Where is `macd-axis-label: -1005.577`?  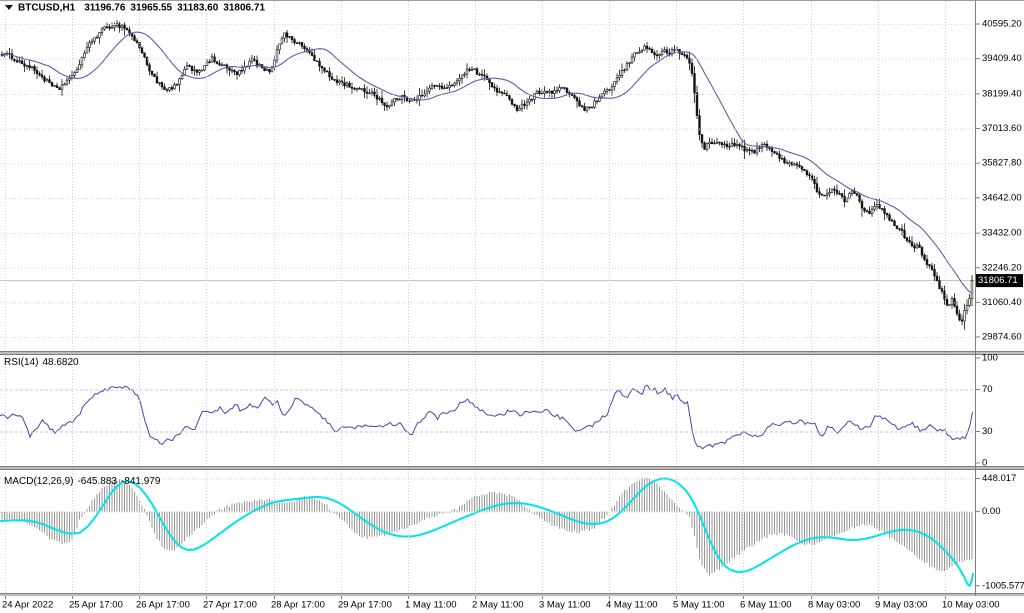 macd-axis-label: -1005.577 is located at coordinates (1003, 585).